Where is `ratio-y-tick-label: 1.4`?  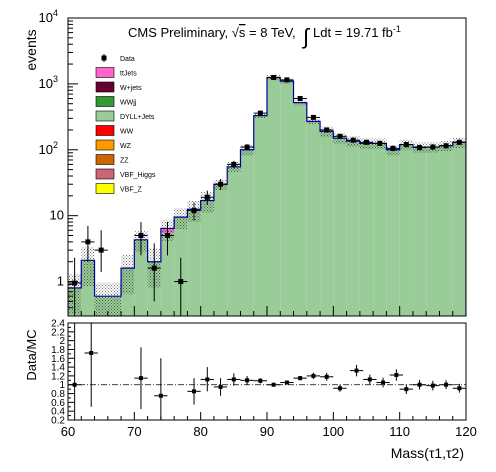
ratio-y-tick-label: 1.4 is located at coordinates (58, 368).